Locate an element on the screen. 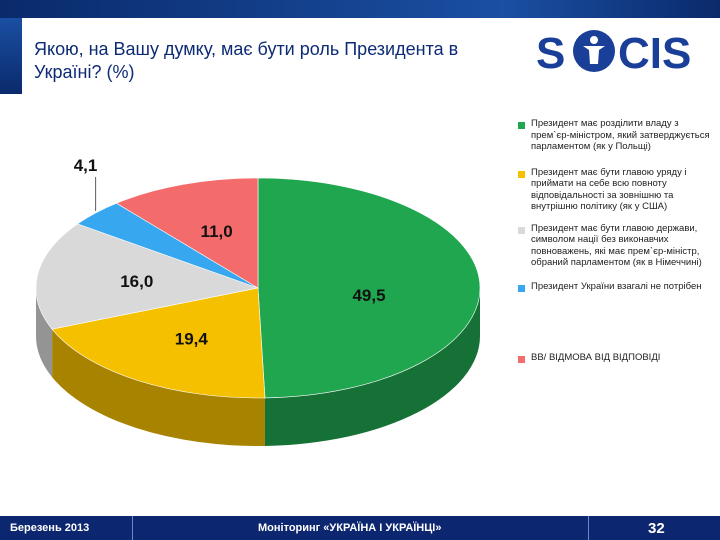 The width and height of the screenshot is (720, 540). footer-title: Моніторинг «УКРАЇНА І УКРАЇНЦІ» is located at coordinates (350, 528).